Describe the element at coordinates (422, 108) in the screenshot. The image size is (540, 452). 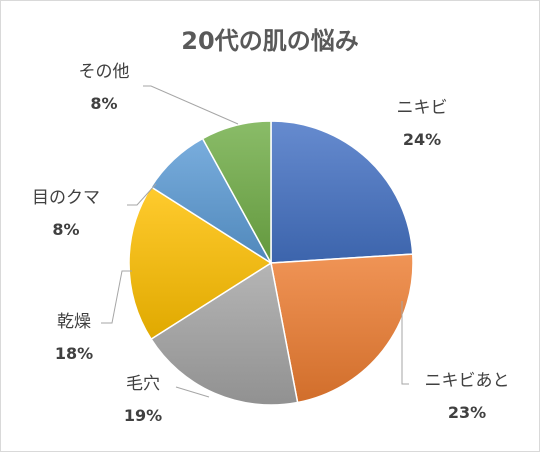
I see `slice-category-label: ニキビ` at that location.